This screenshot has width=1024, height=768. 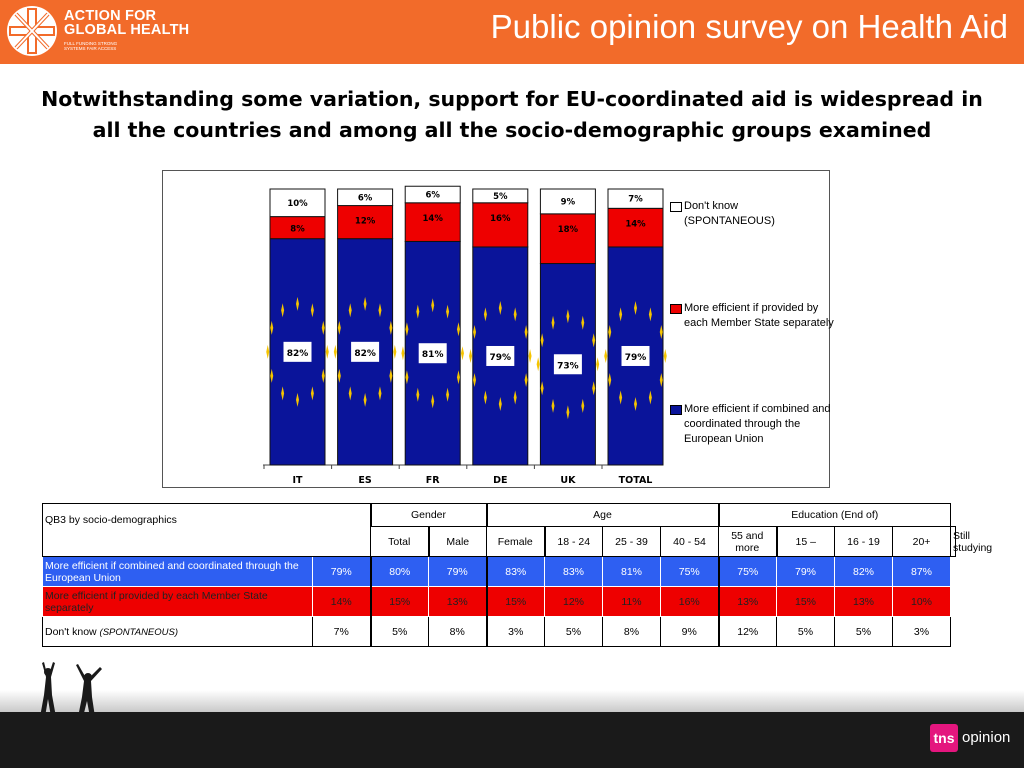 I want to click on table-column-header: 18 - 24, so click(x=573, y=541).